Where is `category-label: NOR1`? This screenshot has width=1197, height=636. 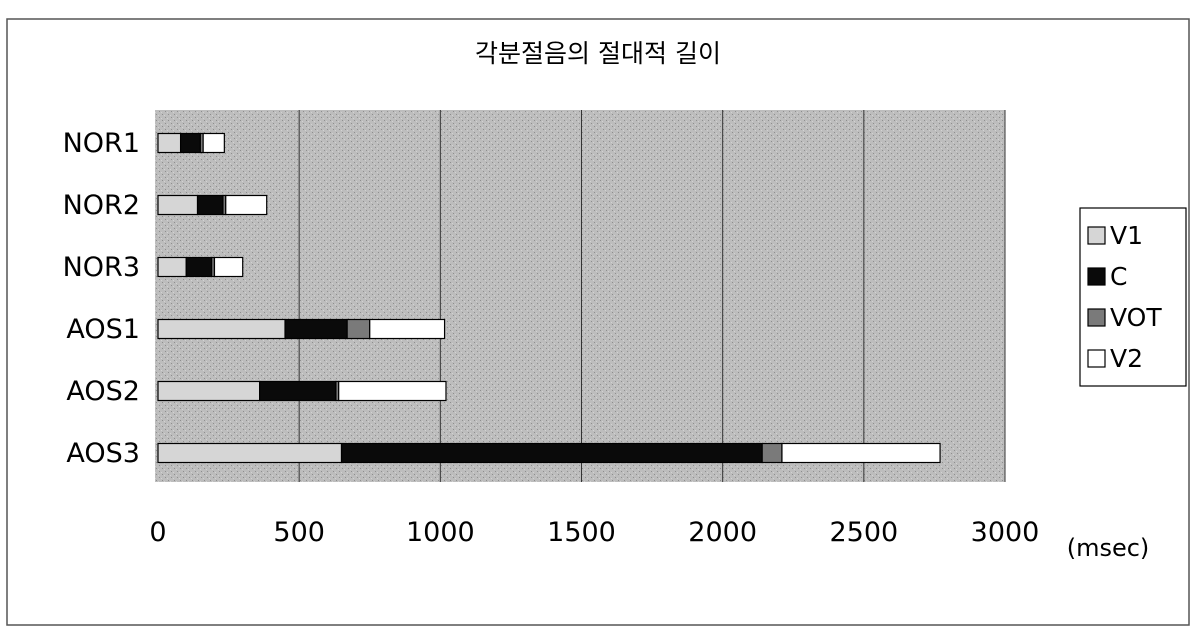 category-label: NOR1 is located at coordinates (101, 143).